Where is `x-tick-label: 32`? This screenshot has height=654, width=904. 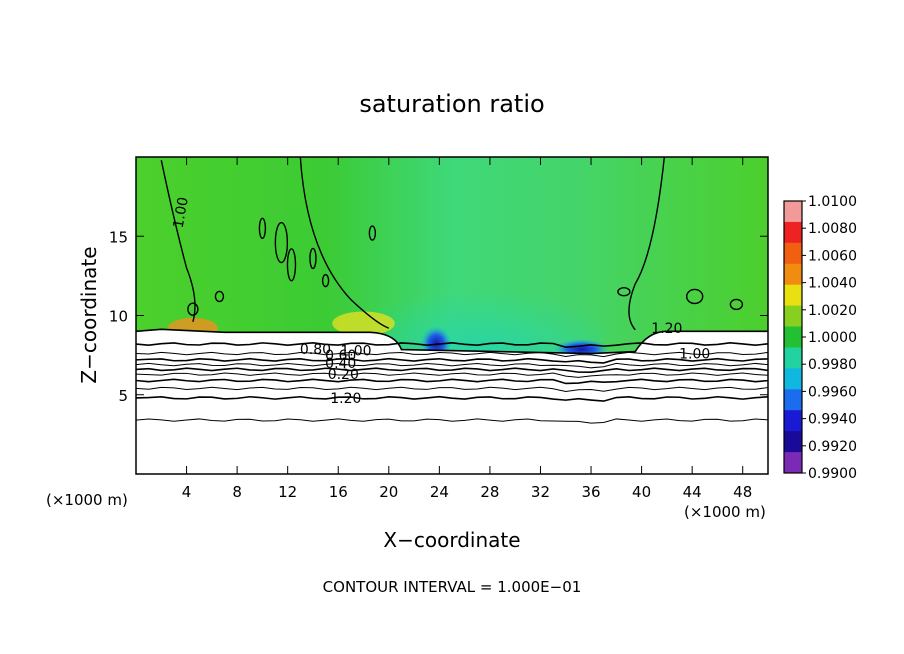
x-tick-label: 32 is located at coordinates (540, 492).